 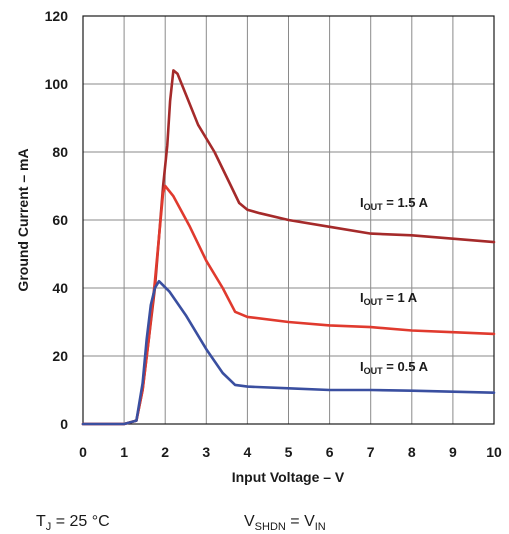 I want to click on x-tick-label: 6, so click(x=330, y=452).